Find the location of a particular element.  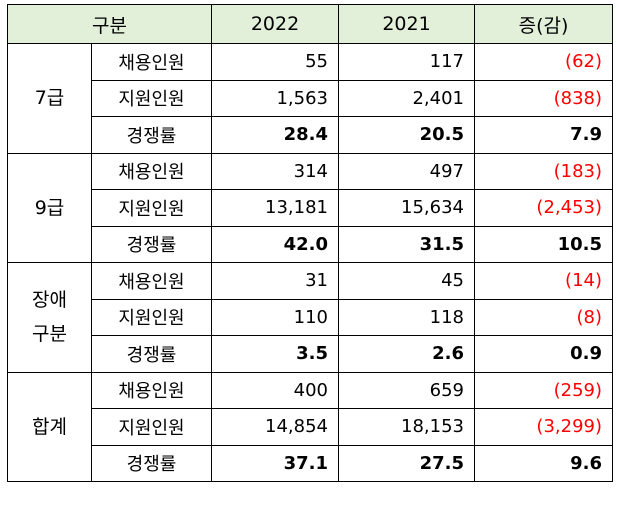

value-change: (3,299) is located at coordinates (543, 427).